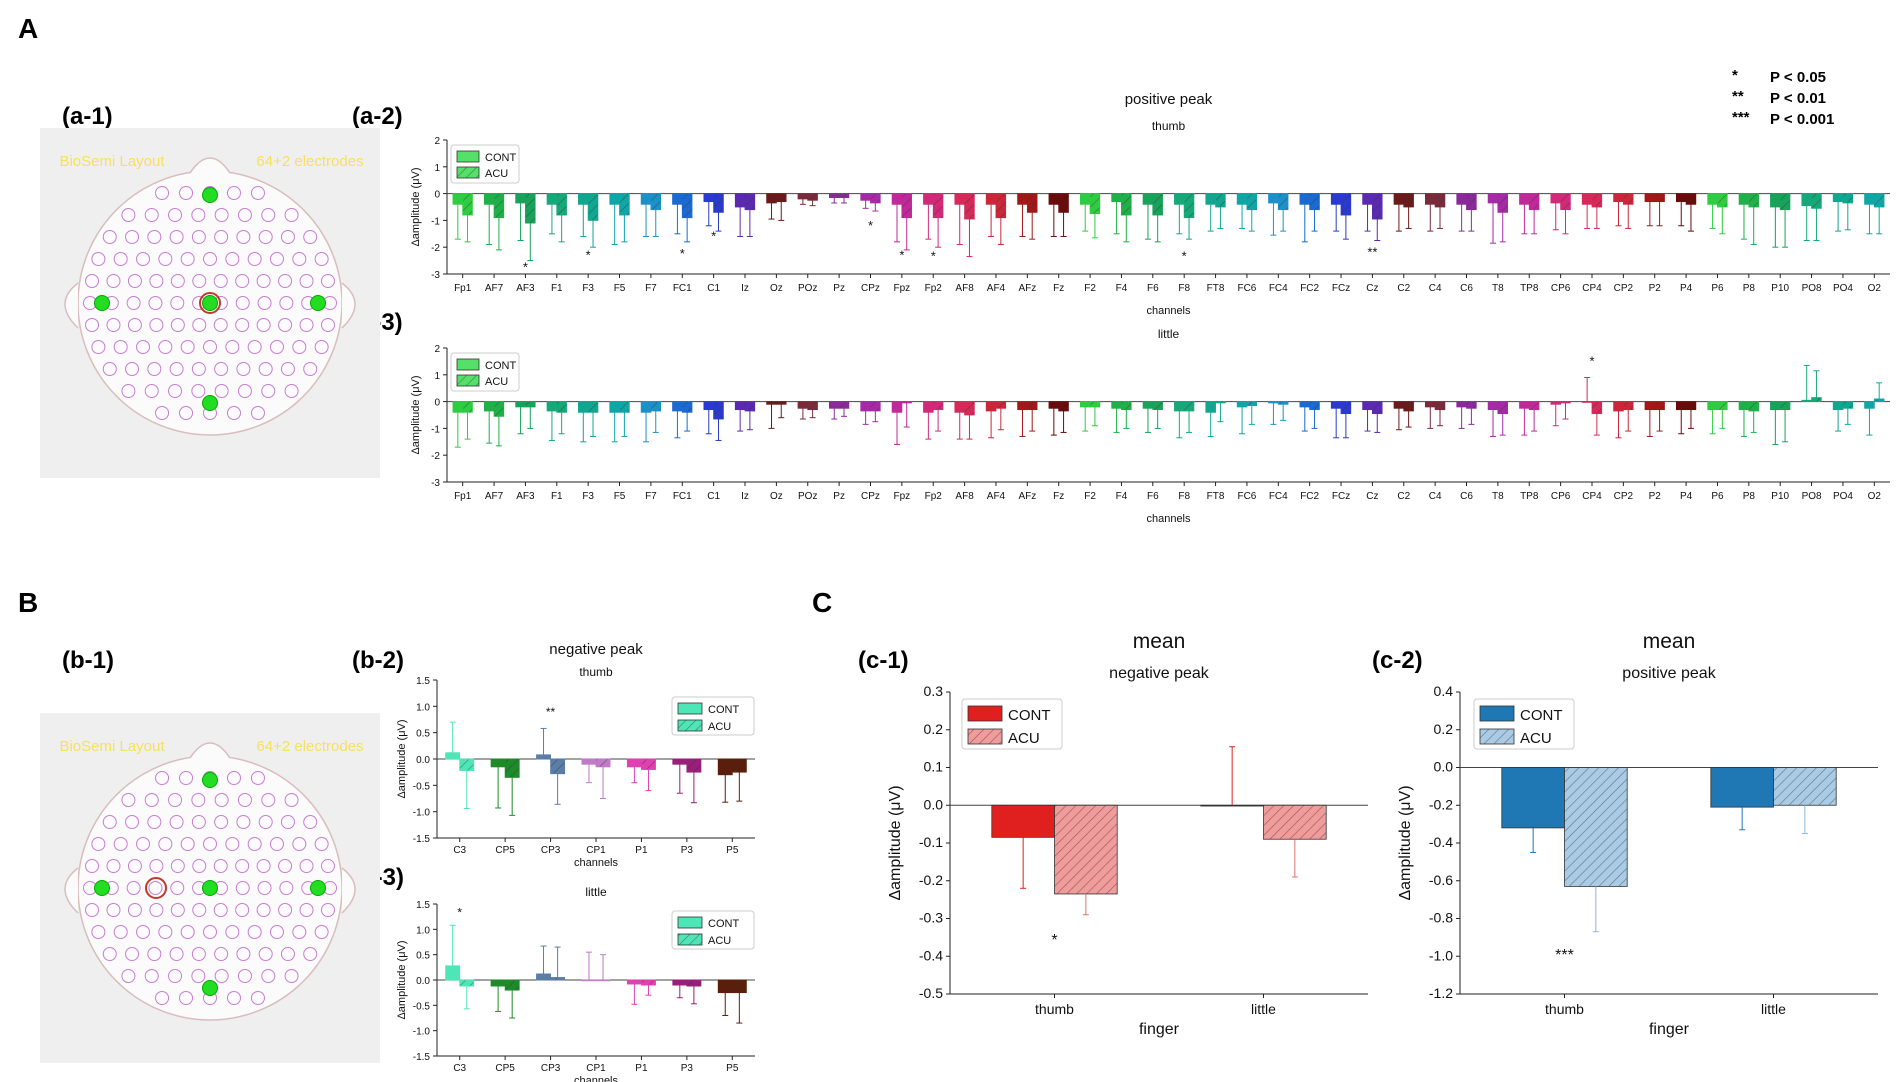  What do you see at coordinates (437, 141) in the screenshot?
I see `y-tick-label: 2` at bounding box center [437, 141].